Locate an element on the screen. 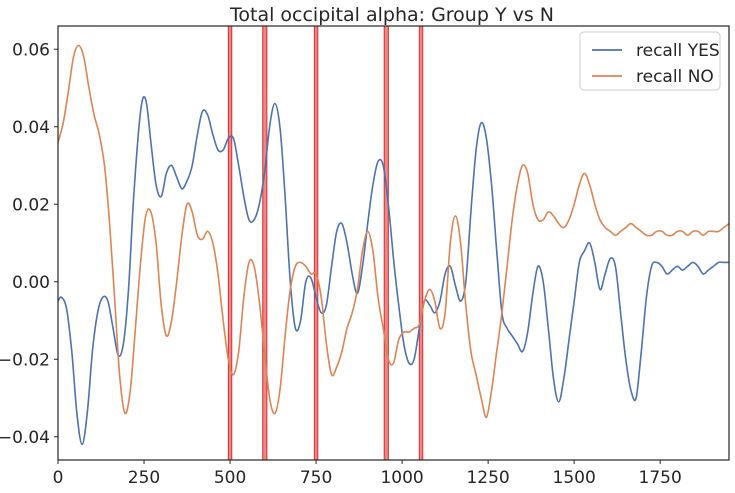 The height and width of the screenshot is (493, 735). y-tick-label: 0.06 is located at coordinates (31, 50).